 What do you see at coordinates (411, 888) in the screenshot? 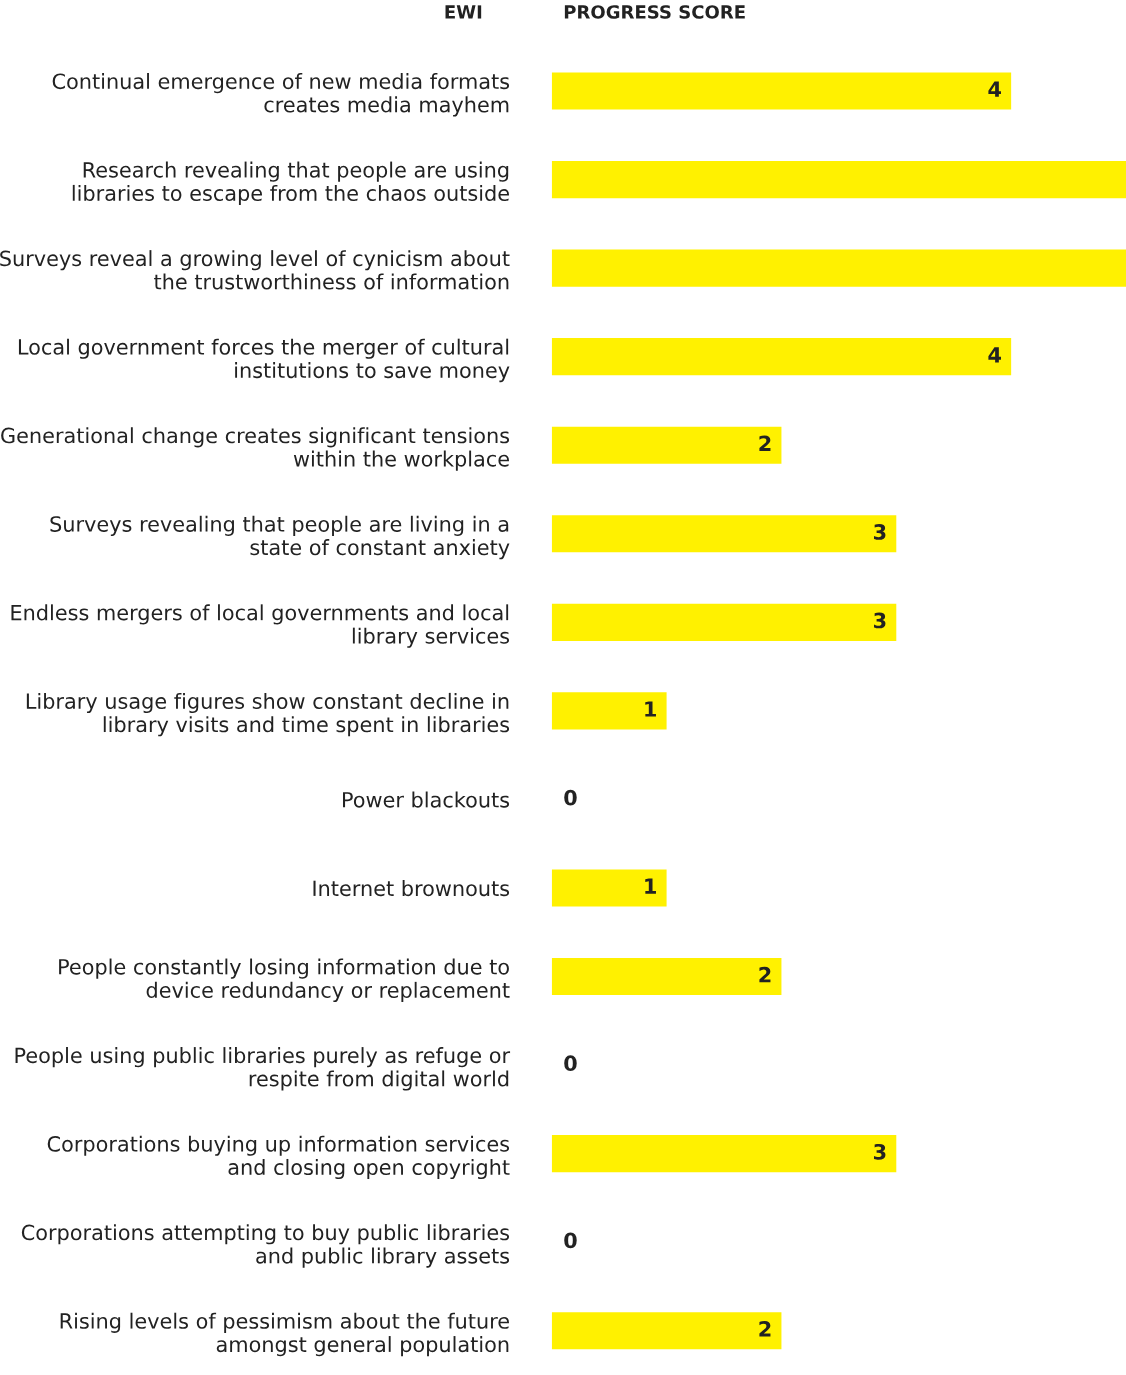
I see `y-tick-label: Internet brownouts` at bounding box center [411, 888].